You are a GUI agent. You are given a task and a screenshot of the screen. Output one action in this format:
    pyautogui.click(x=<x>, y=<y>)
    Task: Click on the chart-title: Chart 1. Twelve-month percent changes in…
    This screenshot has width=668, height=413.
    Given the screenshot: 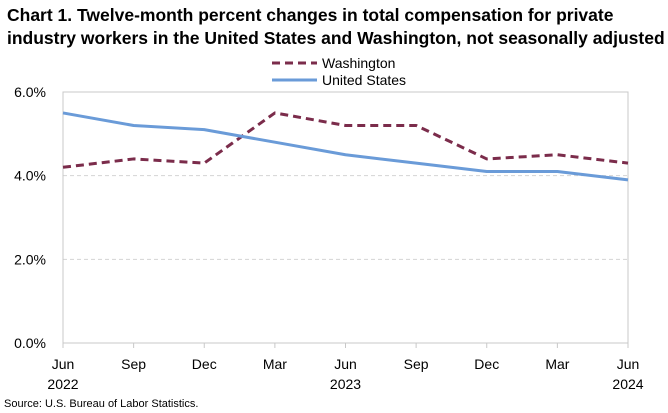 What is the action you would take?
    pyautogui.click(x=337, y=27)
    